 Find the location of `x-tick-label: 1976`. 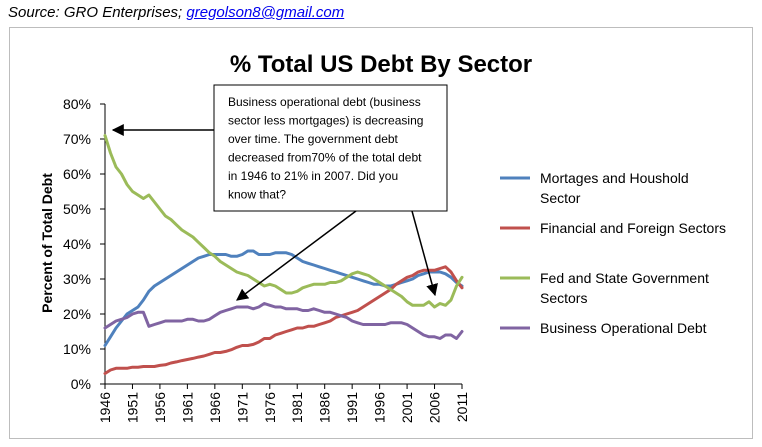

x-tick-label: 1976 is located at coordinates (270, 407).